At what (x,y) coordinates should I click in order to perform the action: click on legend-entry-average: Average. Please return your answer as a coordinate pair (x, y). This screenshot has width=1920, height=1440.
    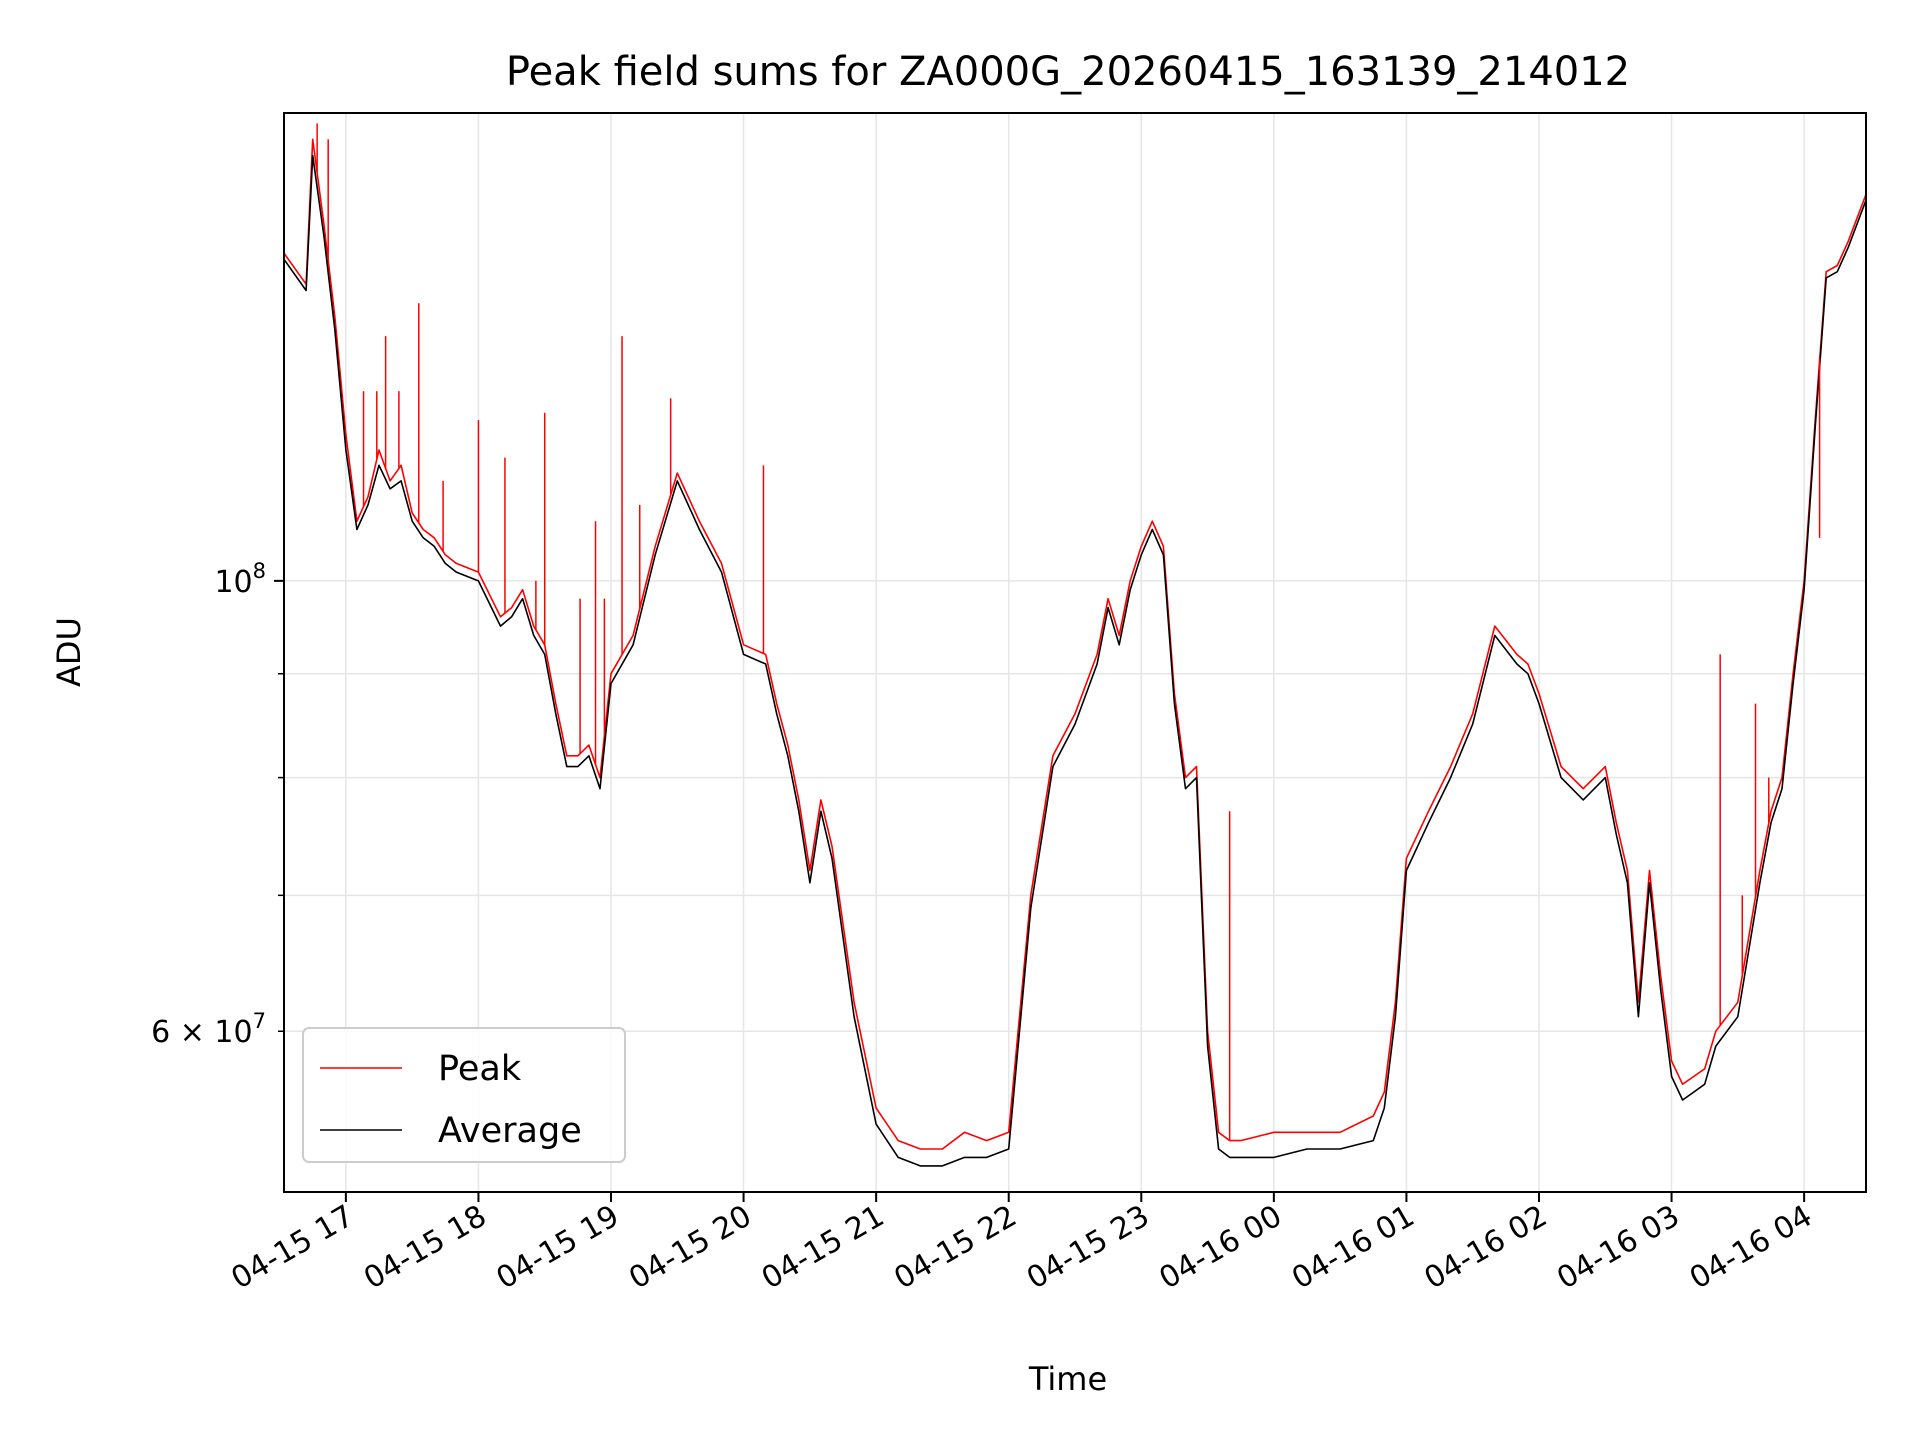
    Looking at the image, I should click on (510, 1131).